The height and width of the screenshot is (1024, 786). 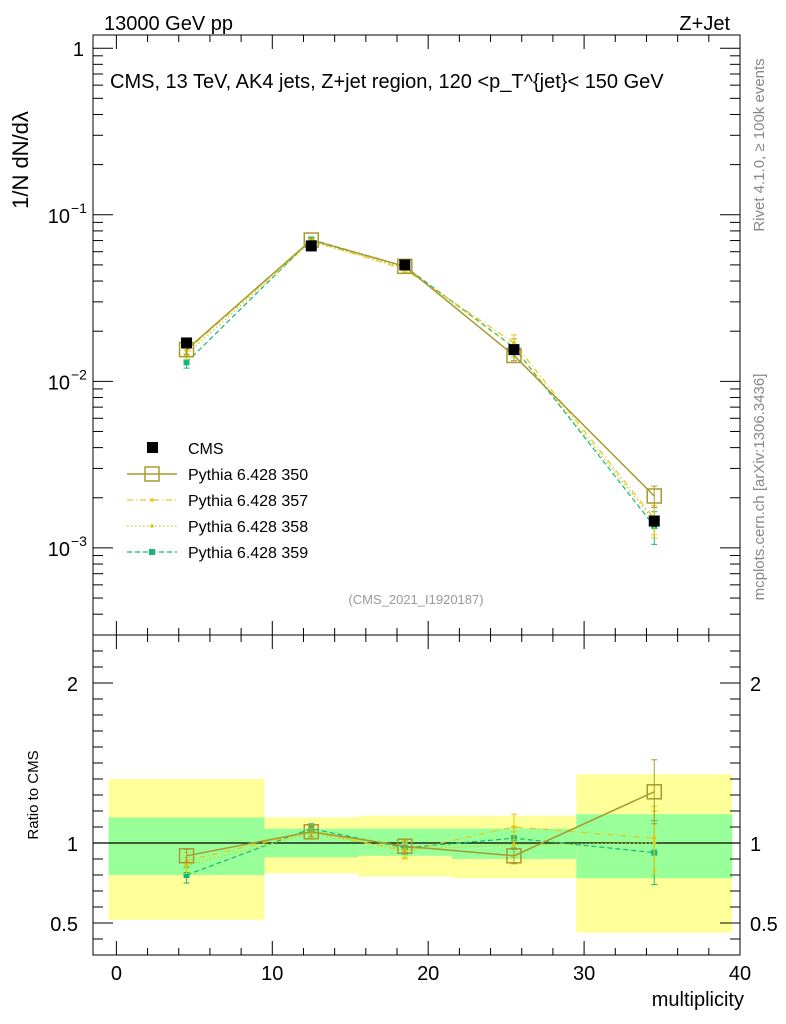 I want to click on legend-marker-cms, so click(x=152, y=447).